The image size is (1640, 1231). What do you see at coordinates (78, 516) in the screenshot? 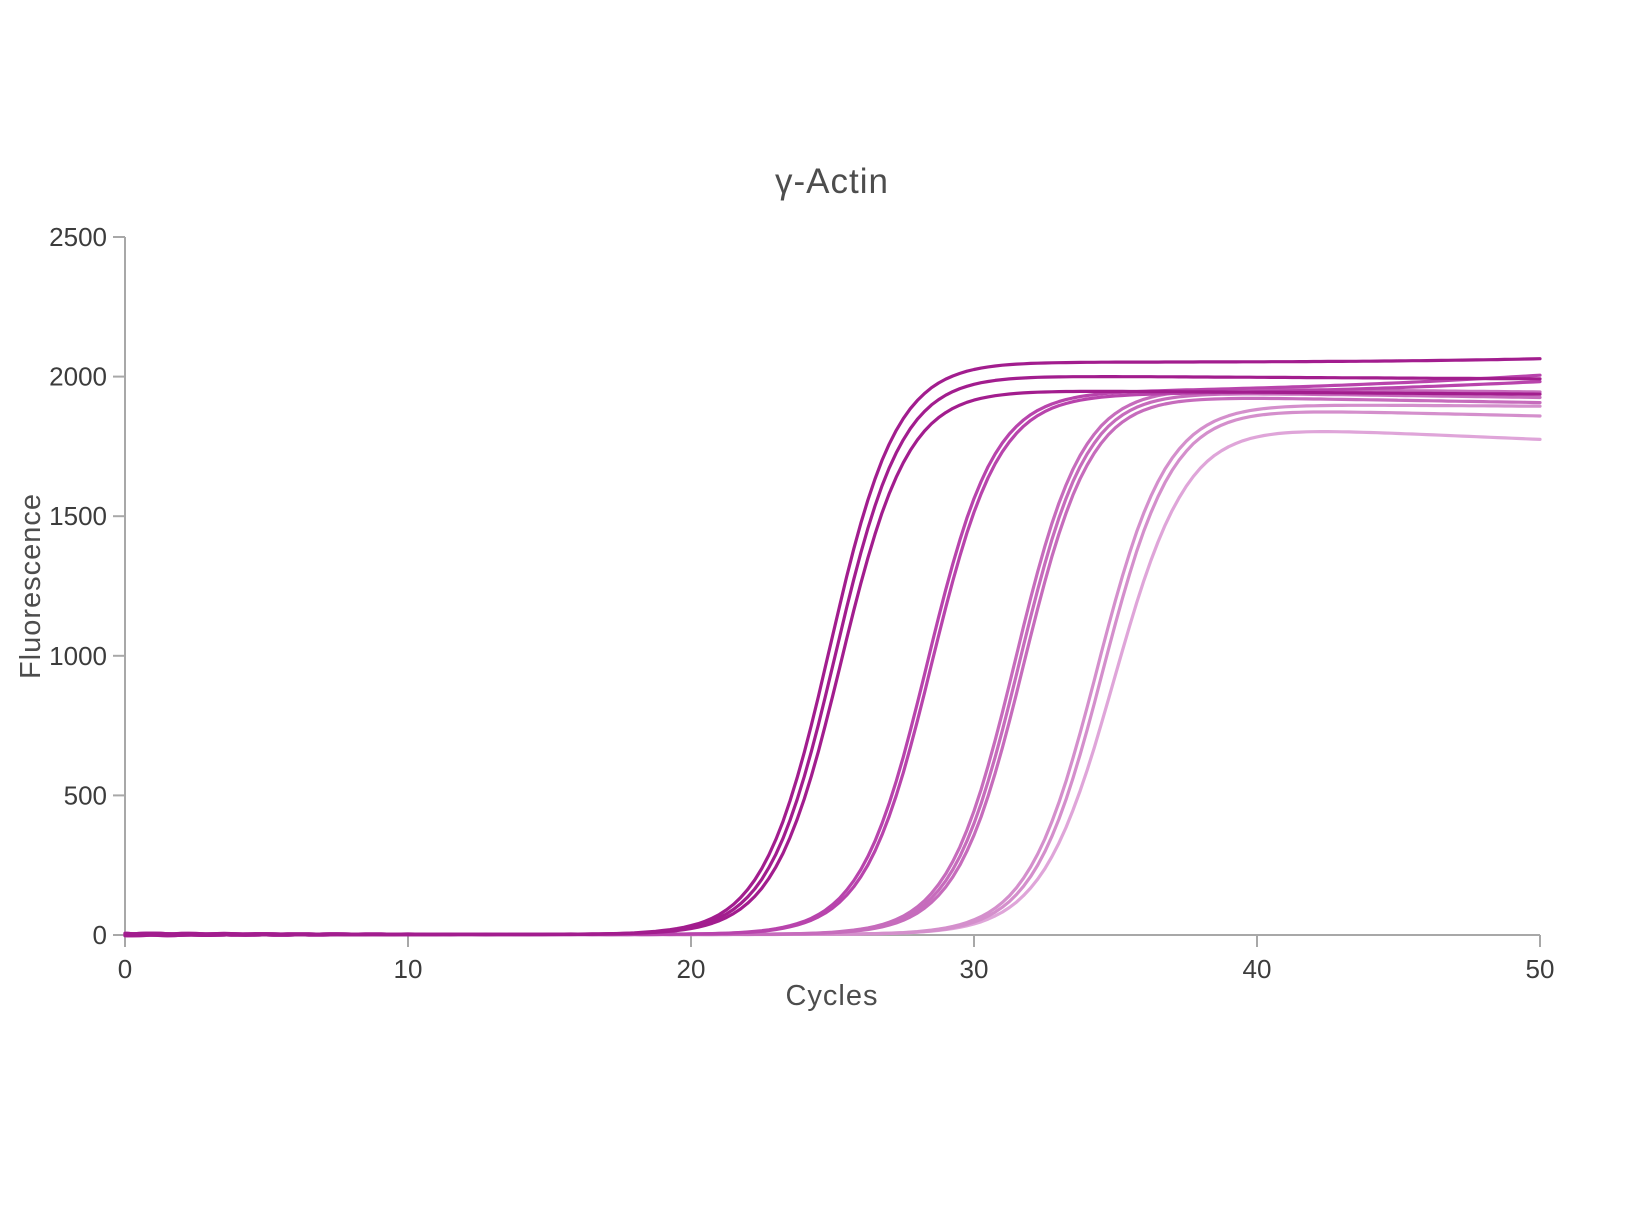
I see `y-tick-label: 1500` at bounding box center [78, 516].